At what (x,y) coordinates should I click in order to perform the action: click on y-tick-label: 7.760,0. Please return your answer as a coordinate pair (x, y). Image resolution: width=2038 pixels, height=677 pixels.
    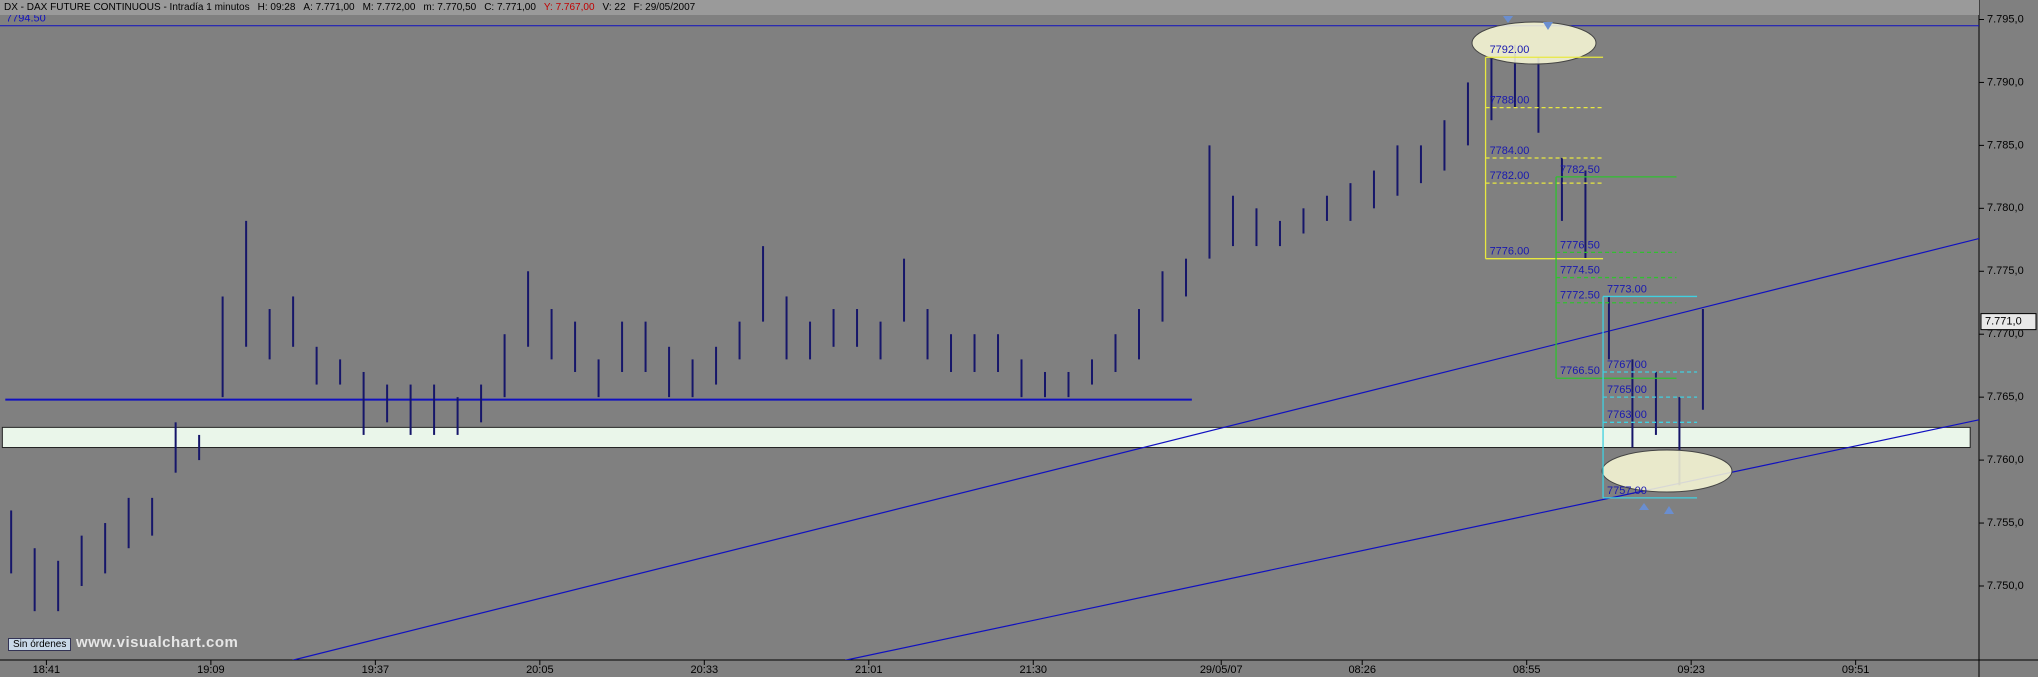
    Looking at the image, I should click on (2005, 460).